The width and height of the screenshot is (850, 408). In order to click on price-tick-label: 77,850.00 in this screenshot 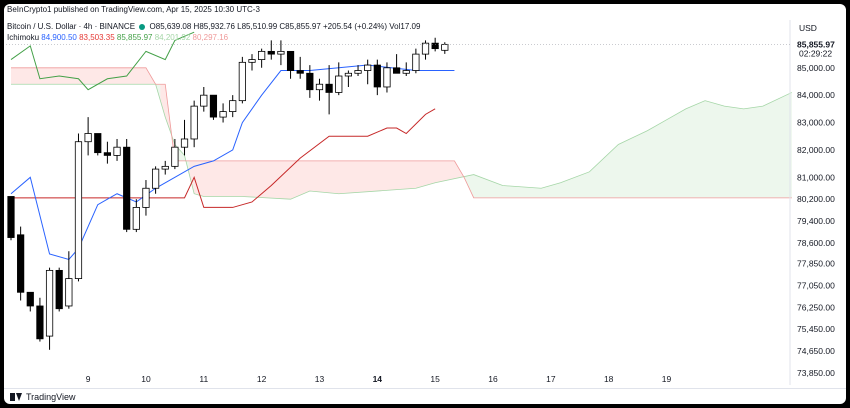, I will do `click(816, 264)`.